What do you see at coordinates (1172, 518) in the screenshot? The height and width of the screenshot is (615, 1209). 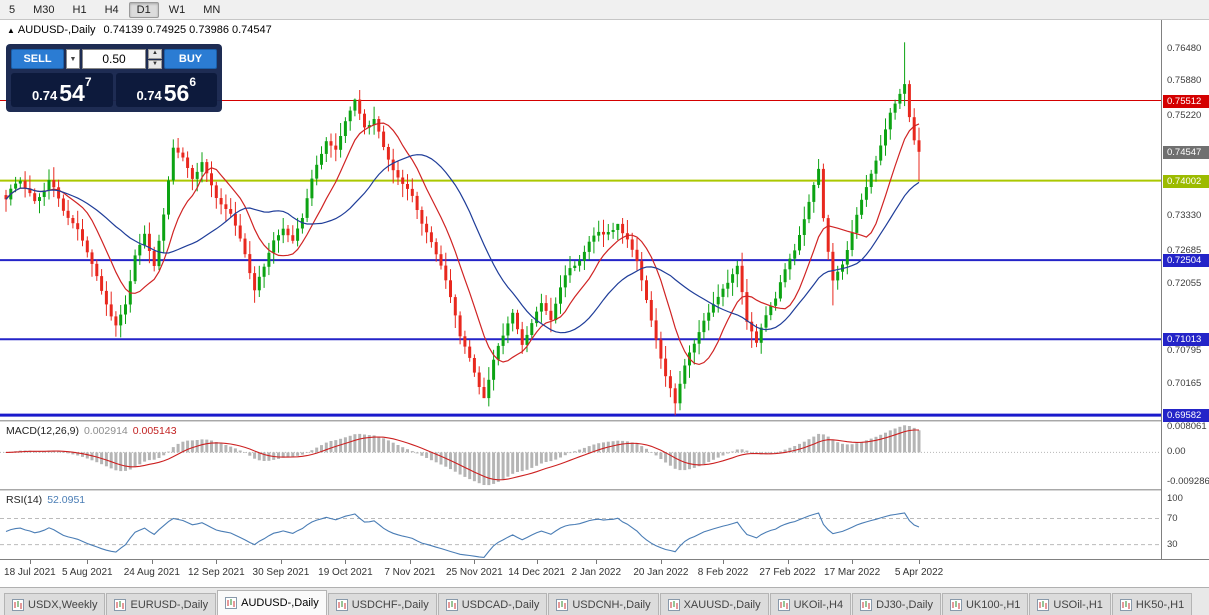 I see `rsi-tick: 70` at bounding box center [1172, 518].